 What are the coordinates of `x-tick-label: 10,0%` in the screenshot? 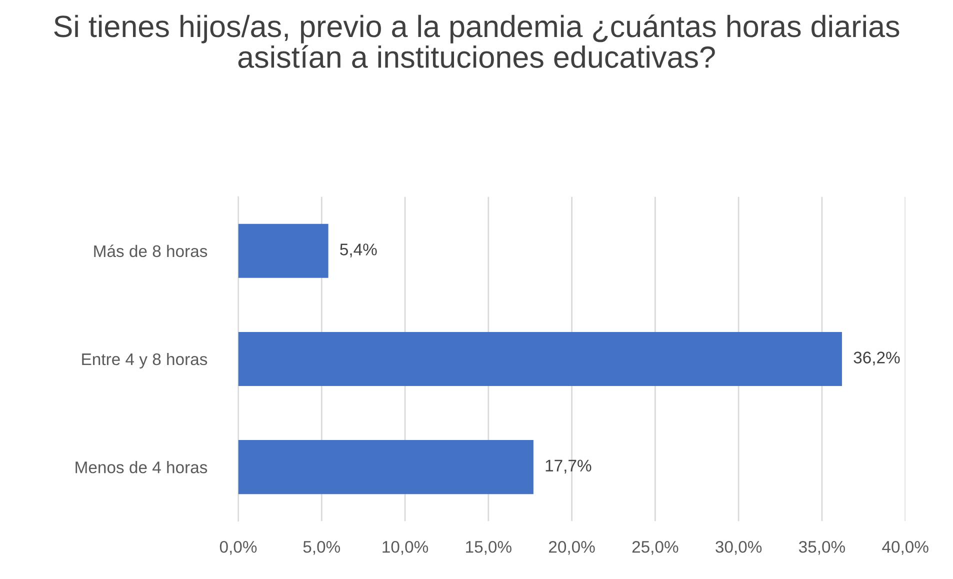 It's located at (405, 547).